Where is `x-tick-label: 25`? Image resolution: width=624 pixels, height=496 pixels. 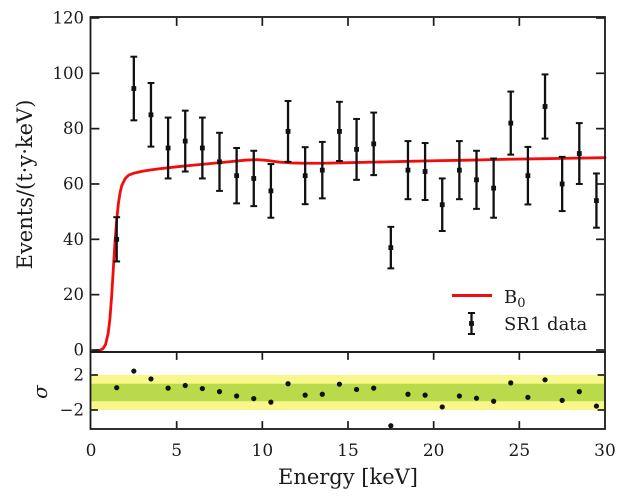
x-tick-label: 25 is located at coordinates (520, 451).